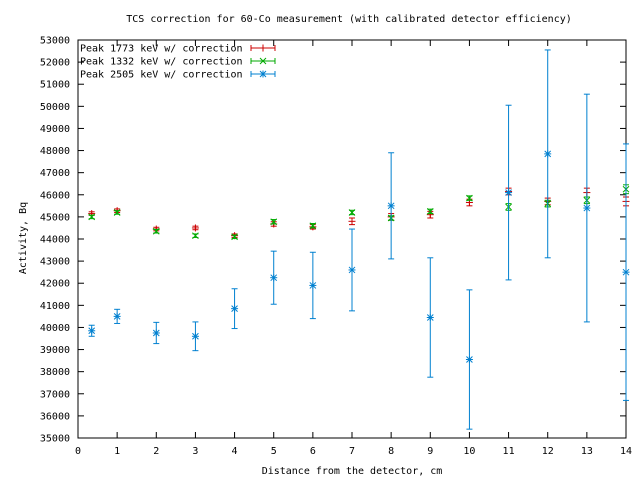 Image resolution: width=640 pixels, height=480 pixels. What do you see at coordinates (117, 451) in the screenshot?
I see `x-tick-label: 1` at bounding box center [117, 451].